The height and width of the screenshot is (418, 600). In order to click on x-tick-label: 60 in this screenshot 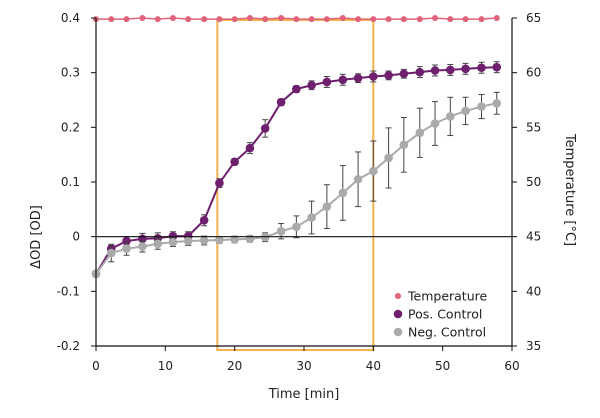, I will do `click(511, 366)`.